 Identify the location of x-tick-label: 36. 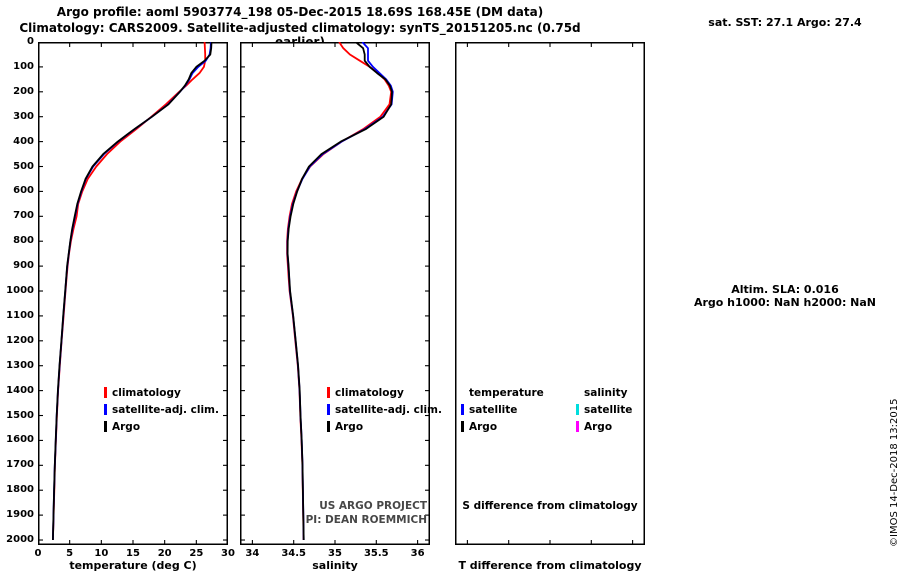
(417, 553).